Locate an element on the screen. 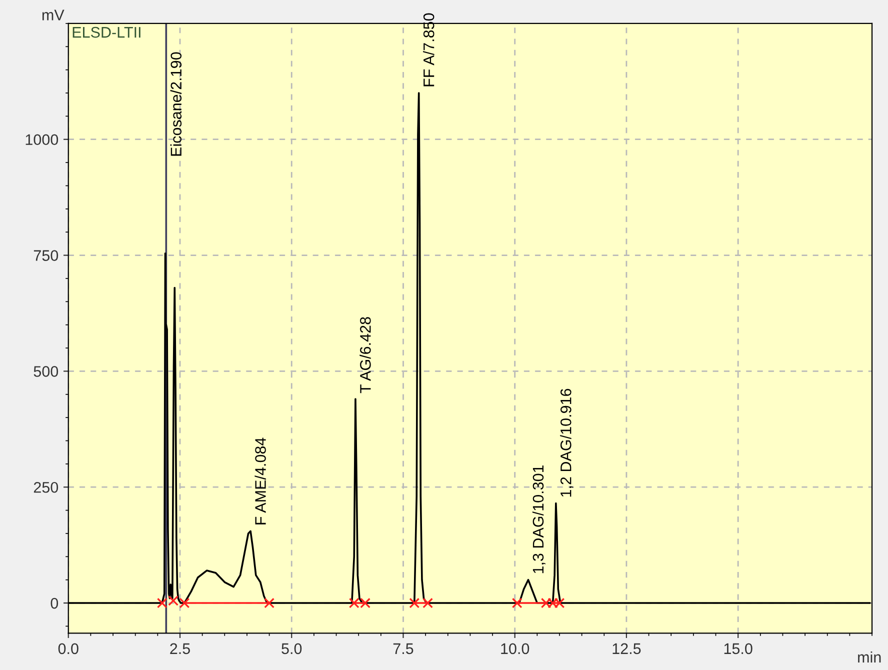 This screenshot has height=670, width=888. y-tick-label: 500 is located at coordinates (46, 371).